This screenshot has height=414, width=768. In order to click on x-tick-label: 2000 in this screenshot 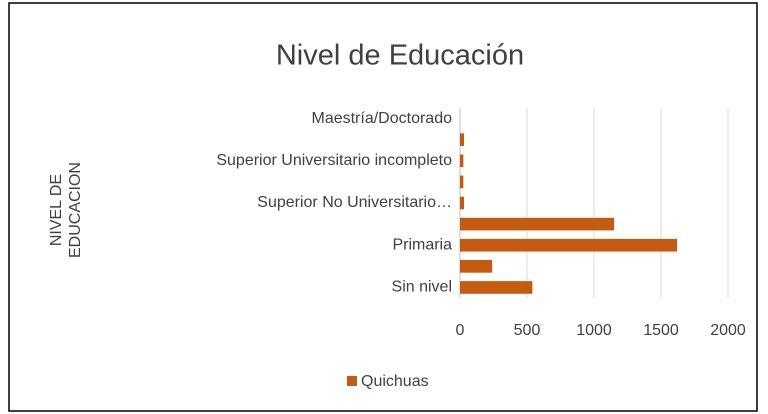, I will do `click(728, 330)`.